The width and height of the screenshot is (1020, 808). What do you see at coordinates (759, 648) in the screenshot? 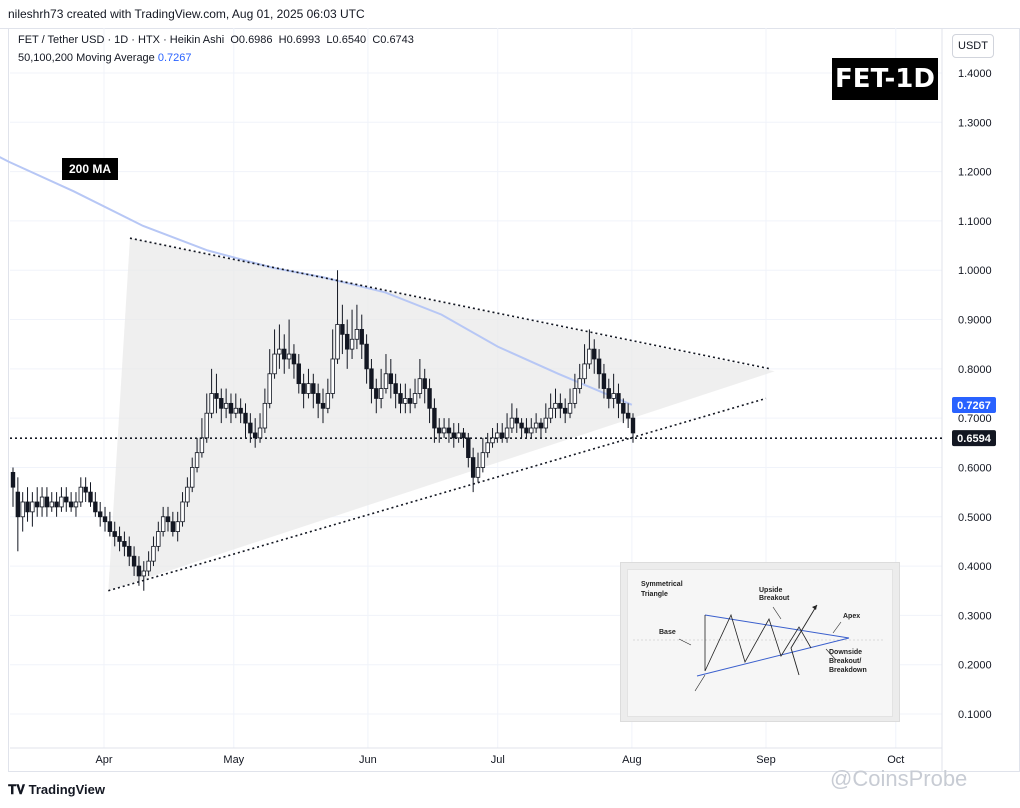
I see `inset-diagram` at bounding box center [759, 648].